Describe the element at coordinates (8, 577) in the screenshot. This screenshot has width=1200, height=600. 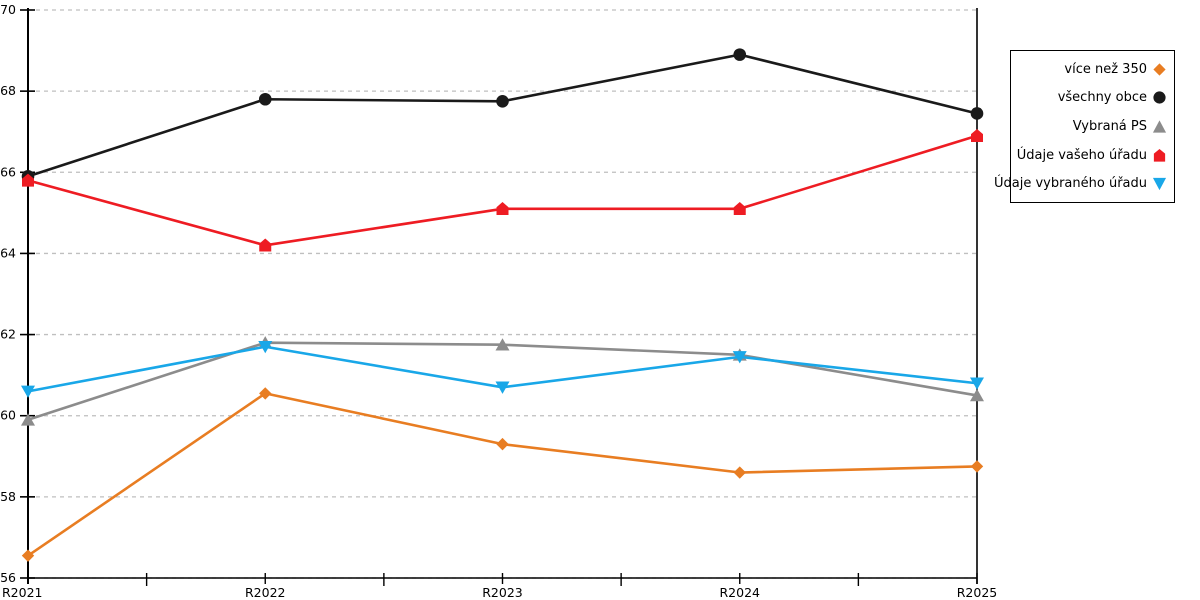
I see `y-tick-label: 56` at that location.